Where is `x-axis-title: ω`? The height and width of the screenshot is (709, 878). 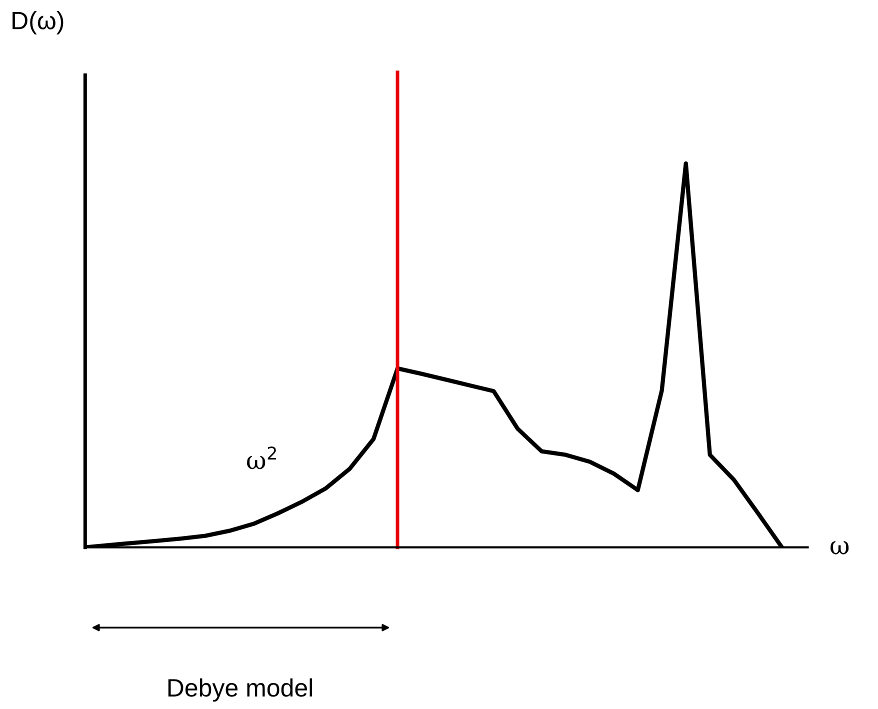 x-axis-title: ω is located at coordinates (839, 547).